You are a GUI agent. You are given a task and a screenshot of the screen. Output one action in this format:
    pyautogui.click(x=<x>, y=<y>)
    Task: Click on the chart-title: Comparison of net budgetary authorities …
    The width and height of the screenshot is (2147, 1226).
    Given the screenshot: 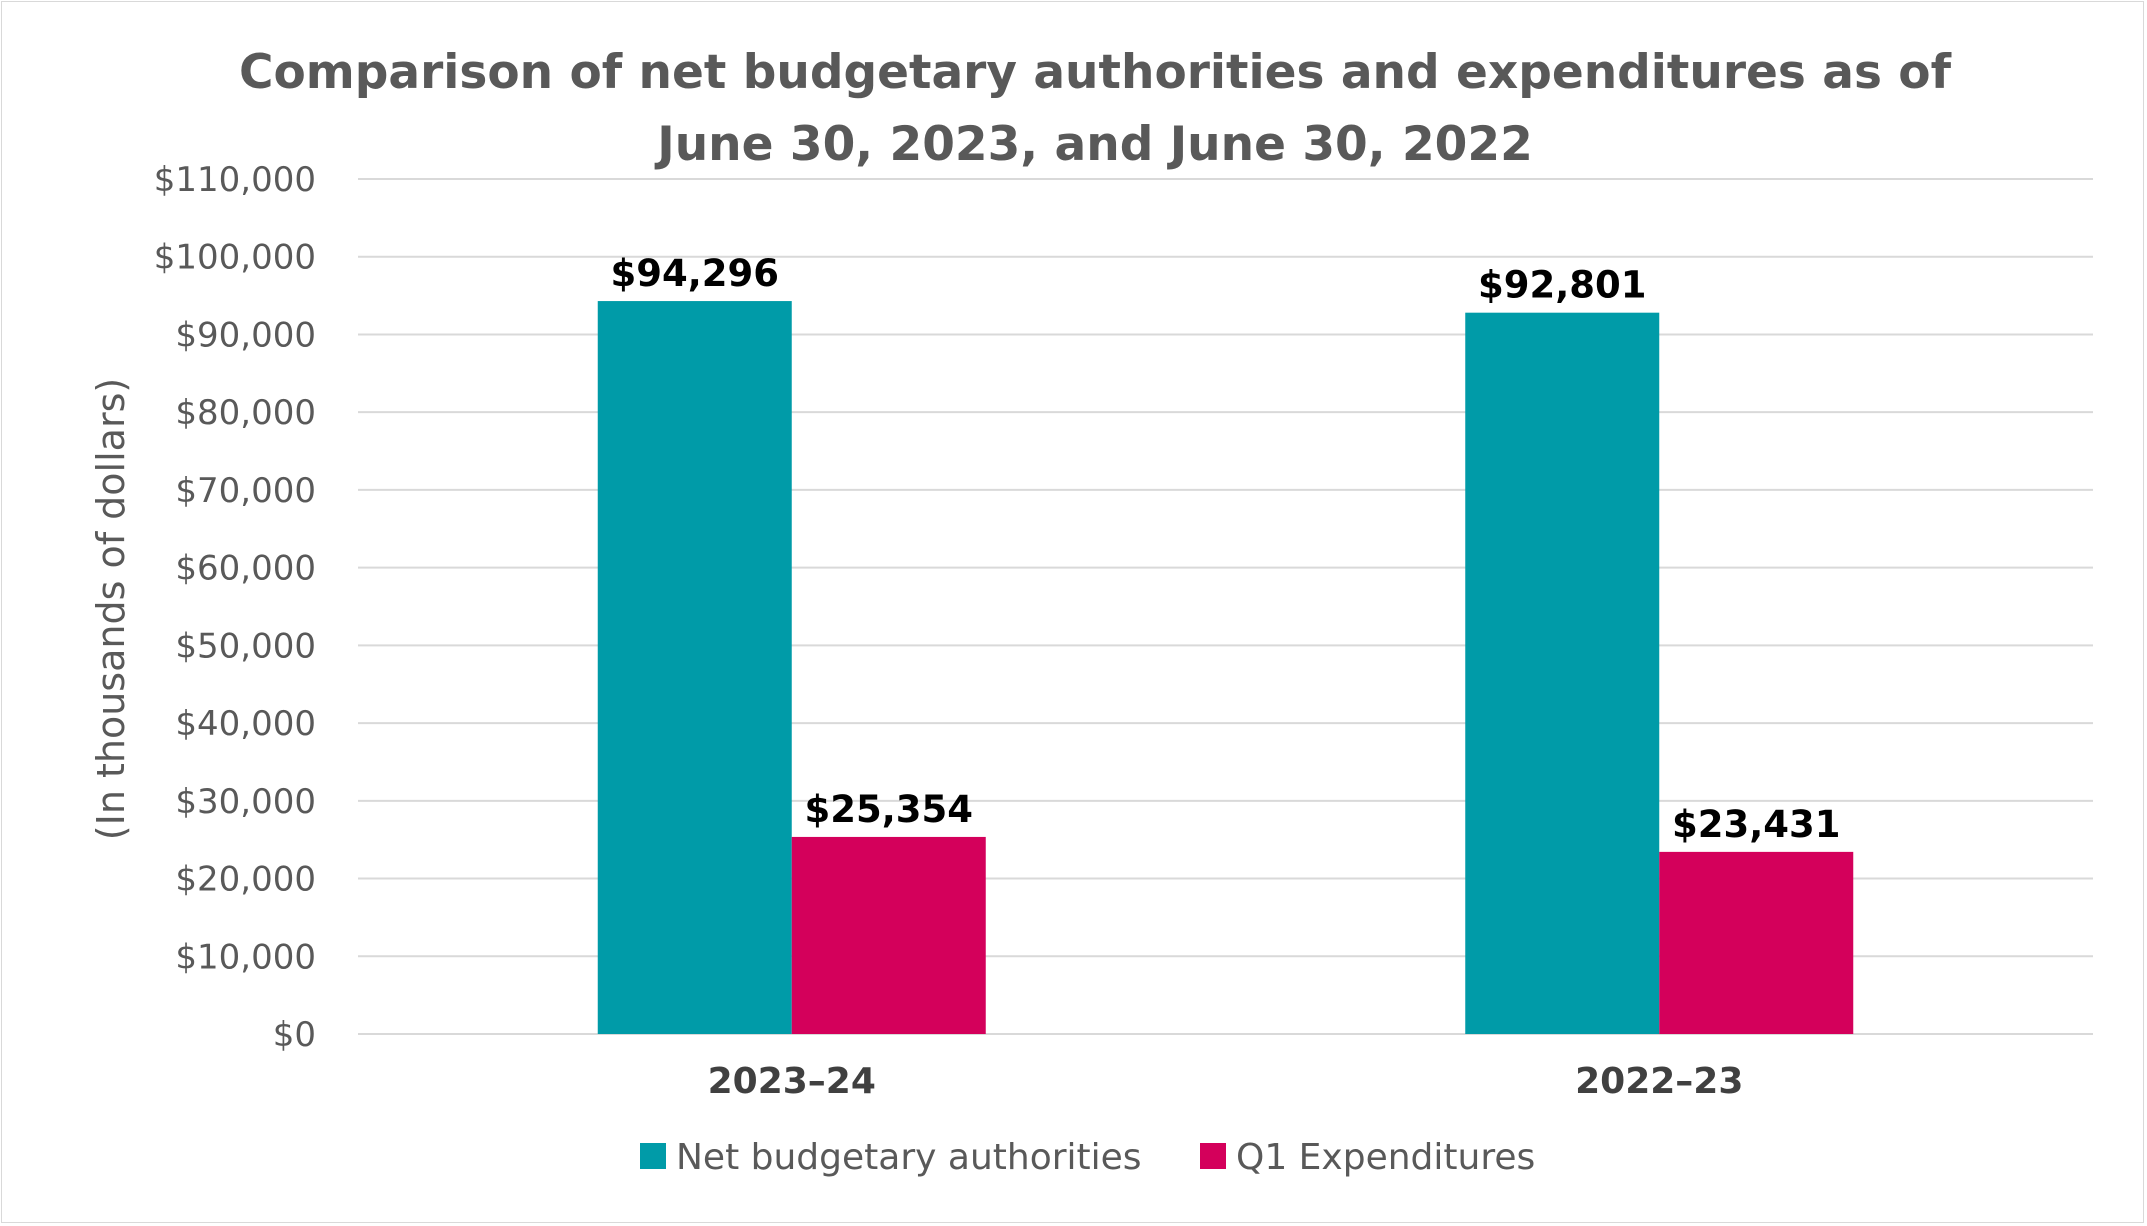 What is the action you would take?
    pyautogui.click(x=1095, y=108)
    